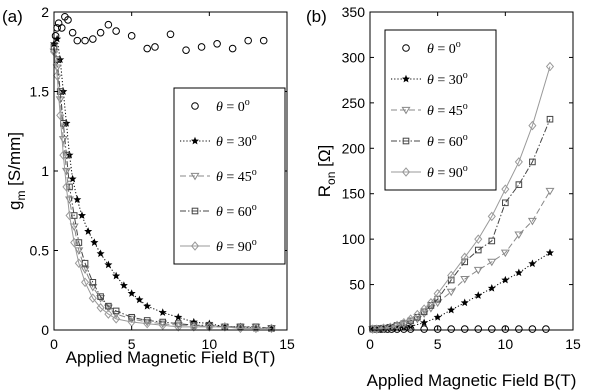 This screenshot has height=392, width=604. I want to click on legend-entry-theta-30: θ = 30o, so click(429, 79).